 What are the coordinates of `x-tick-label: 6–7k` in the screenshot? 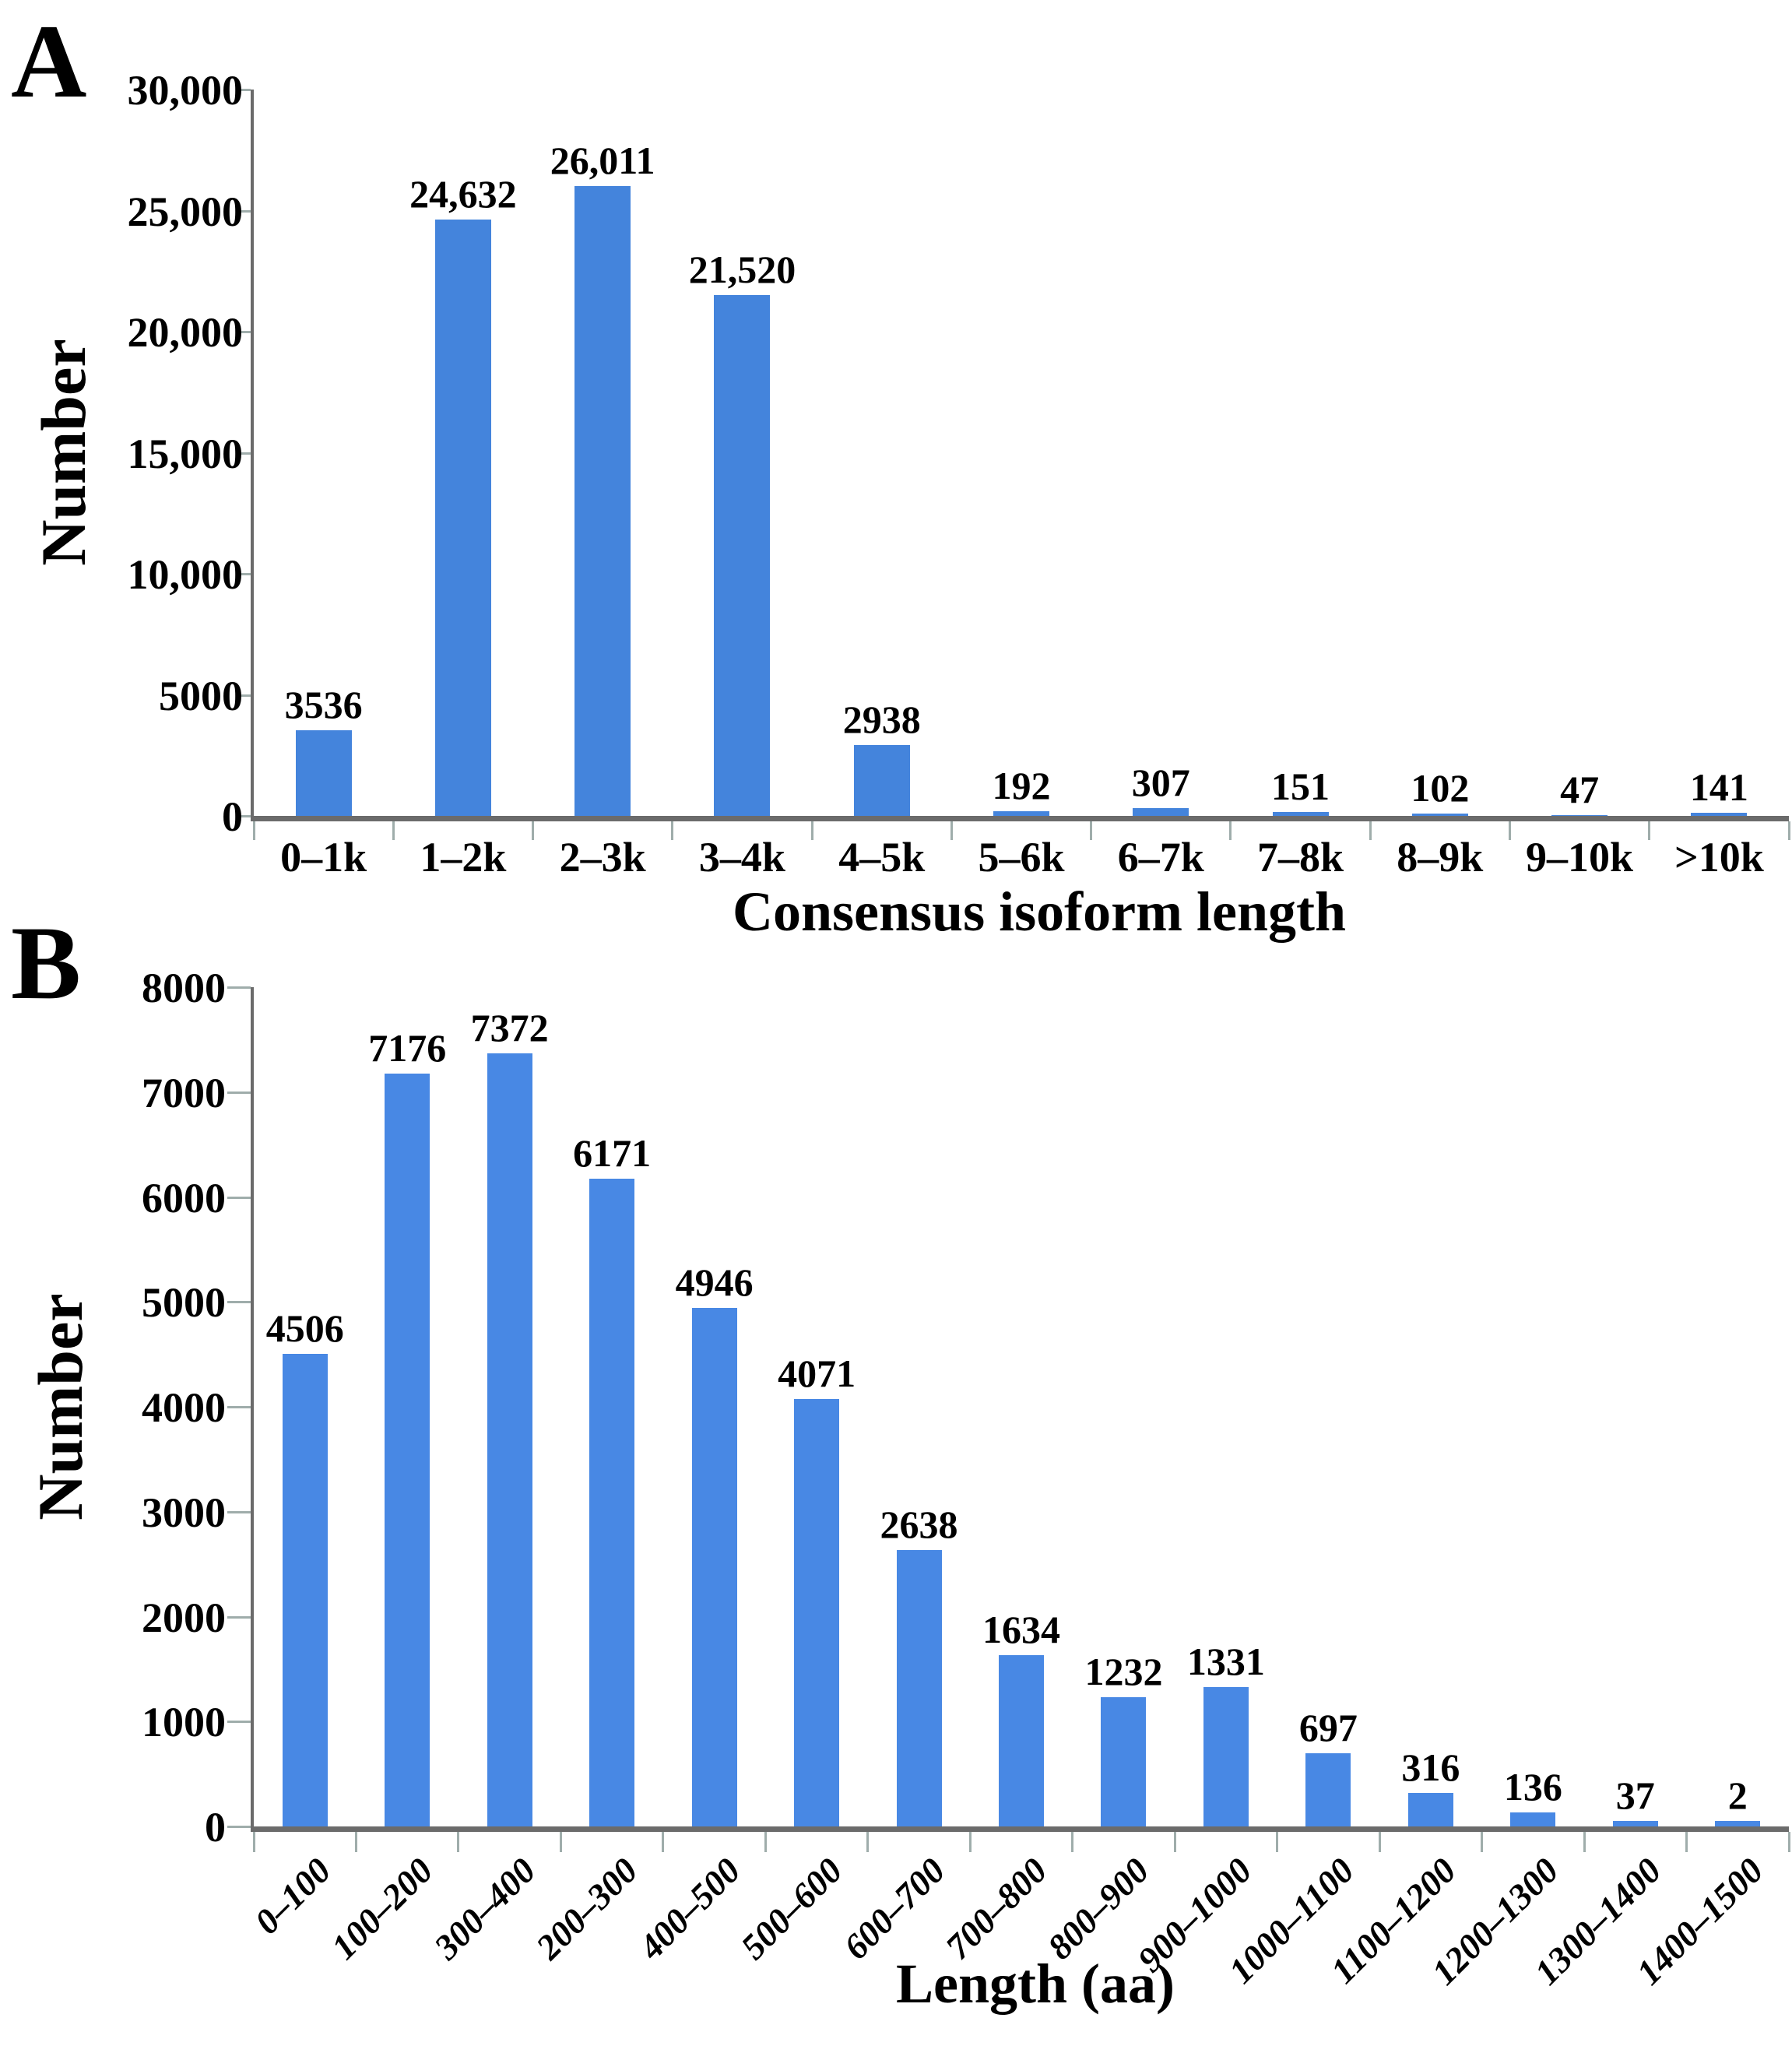 It's located at (1160, 857).